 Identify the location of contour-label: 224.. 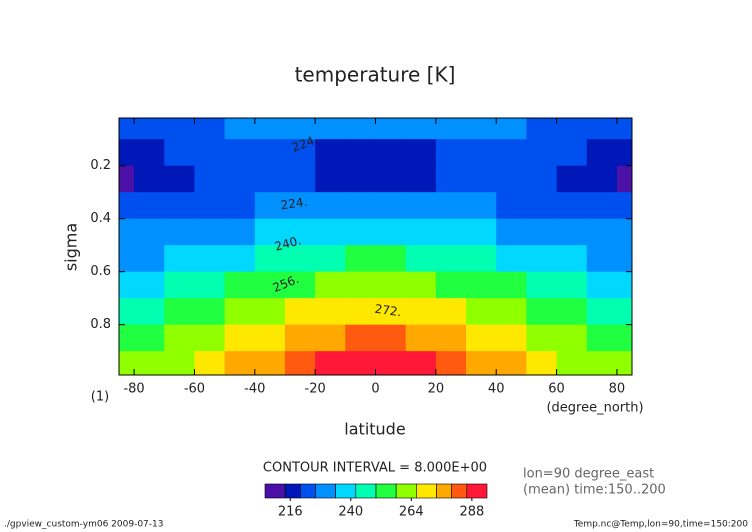
(294, 204).